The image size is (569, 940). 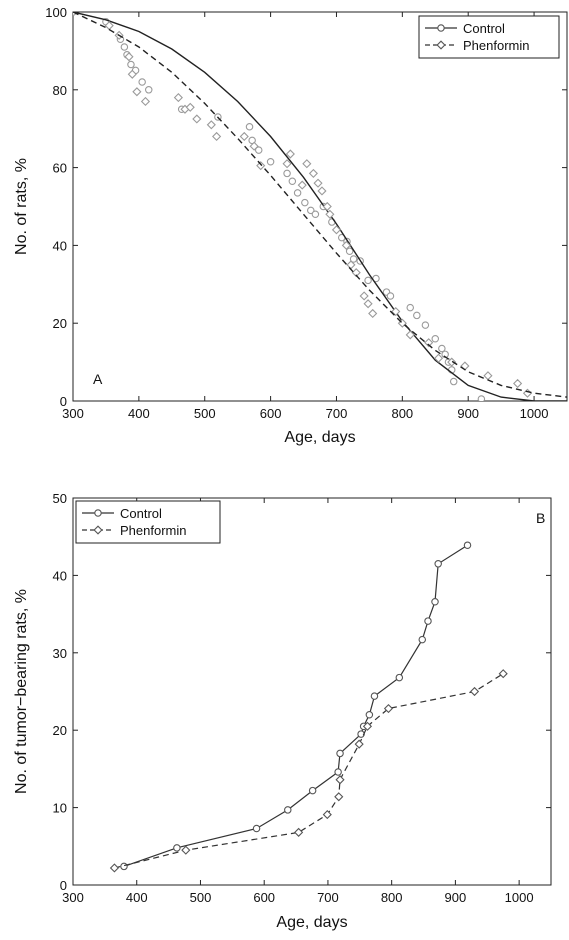 What do you see at coordinates (319, 437) in the screenshot?
I see `panel-a-x-axis-label: Age, days` at bounding box center [319, 437].